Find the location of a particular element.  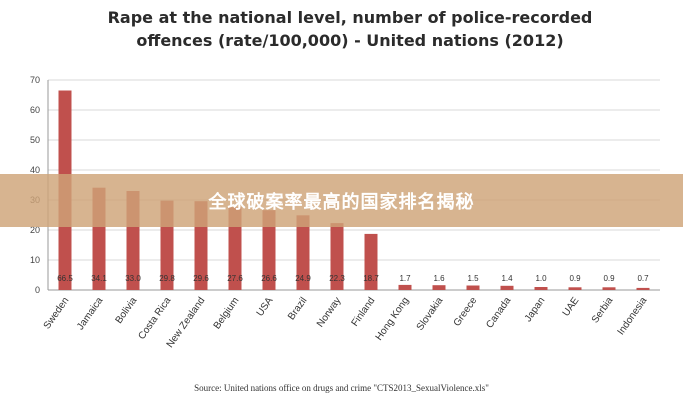

x-category-label: Hong Kong is located at coordinates (393, 318).